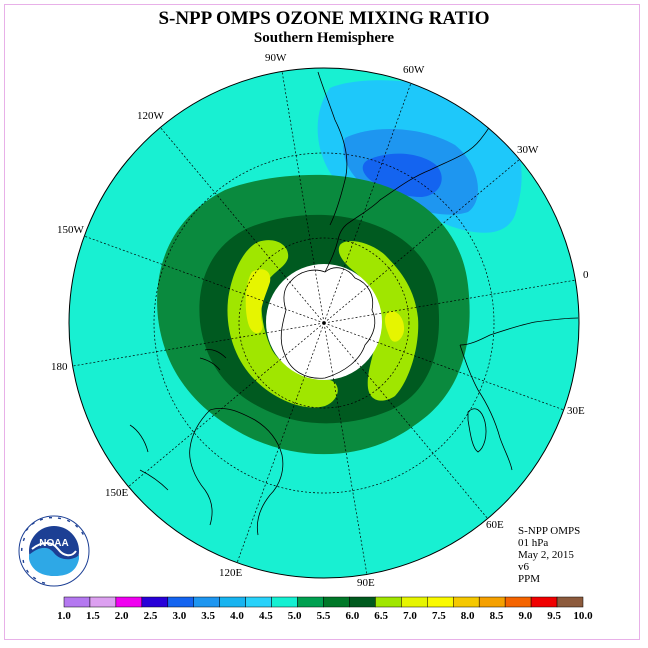 This screenshot has height=648, width=648. Describe the element at coordinates (226, 405) in the screenshot. I see `meridian-150e` at that location.